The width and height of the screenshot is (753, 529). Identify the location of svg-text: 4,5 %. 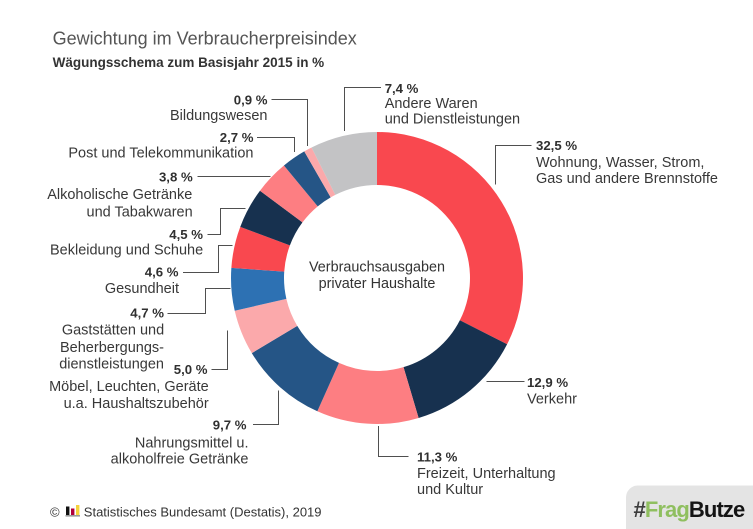
(186, 234).